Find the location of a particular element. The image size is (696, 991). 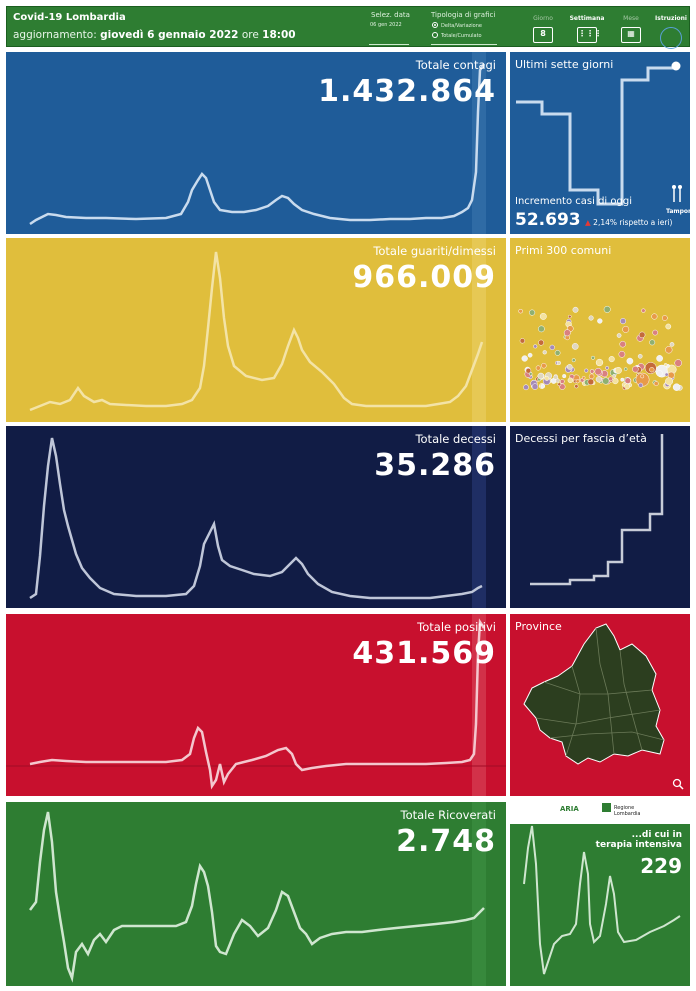

terapia-sparkline is located at coordinates (602, 900).